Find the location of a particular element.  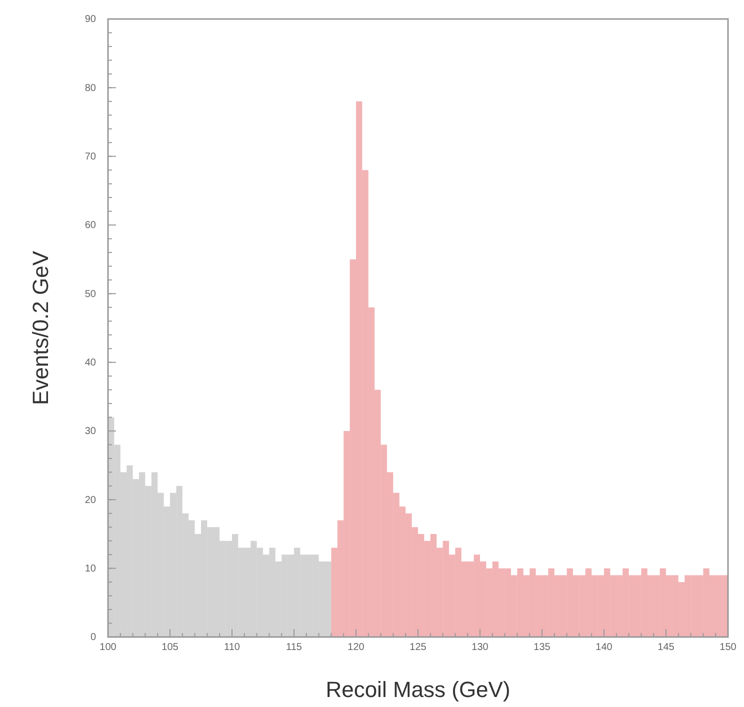

x-tick-label: 125 is located at coordinates (418, 648).